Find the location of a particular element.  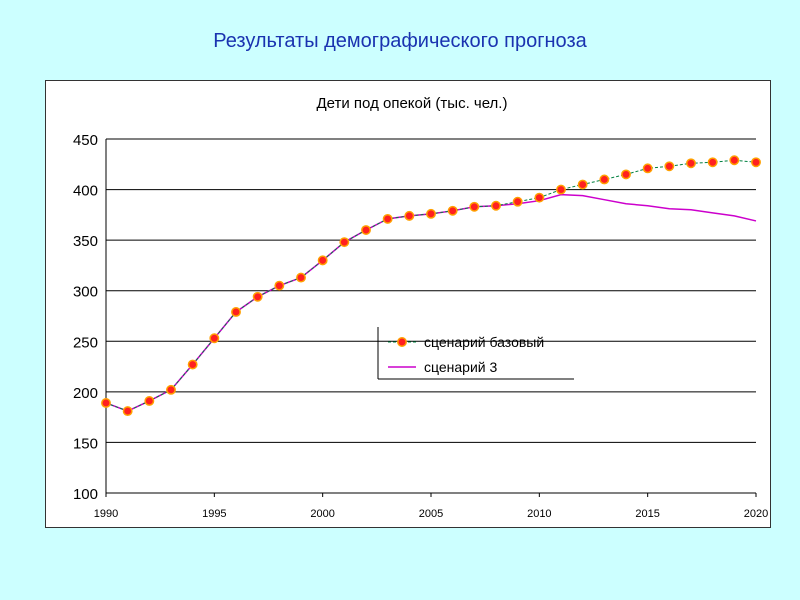

x-axis-ticks: 1990 1995 2000 2005 2010 2015 2020 is located at coordinates (431, 506).